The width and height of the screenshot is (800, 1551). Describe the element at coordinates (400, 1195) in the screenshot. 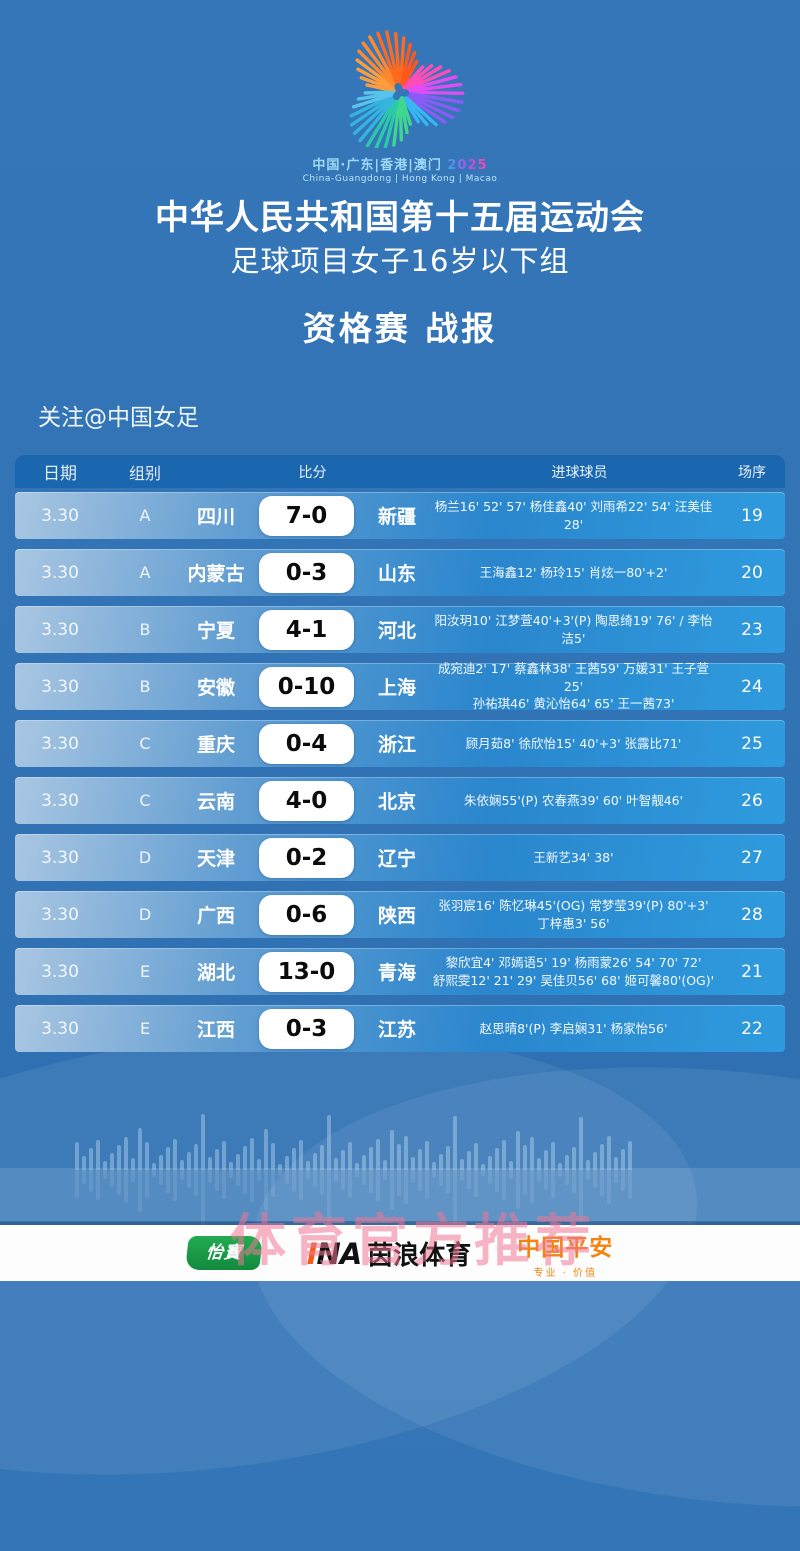

I see `water-band-decoration` at that location.